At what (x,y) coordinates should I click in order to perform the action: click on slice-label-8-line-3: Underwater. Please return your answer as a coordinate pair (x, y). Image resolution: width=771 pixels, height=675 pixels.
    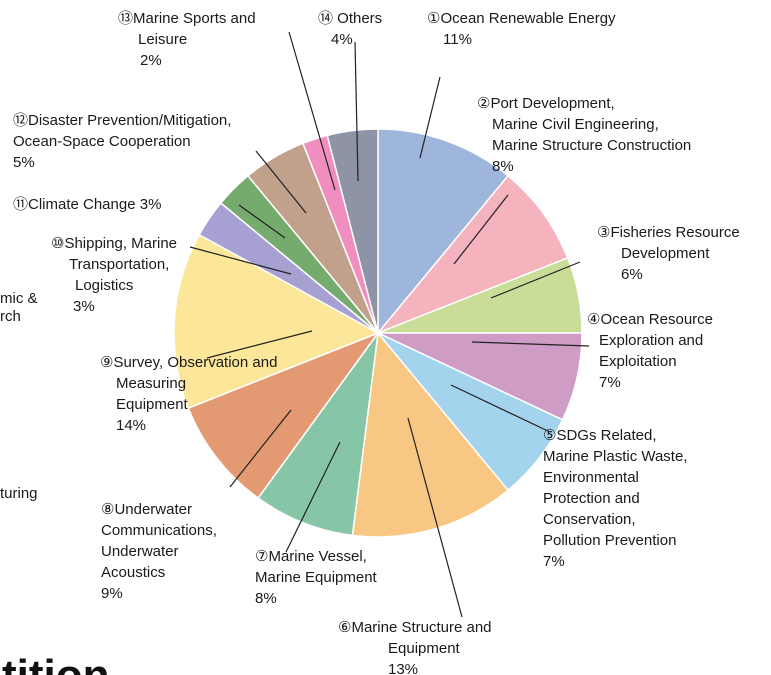
    Looking at the image, I should click on (140, 551).